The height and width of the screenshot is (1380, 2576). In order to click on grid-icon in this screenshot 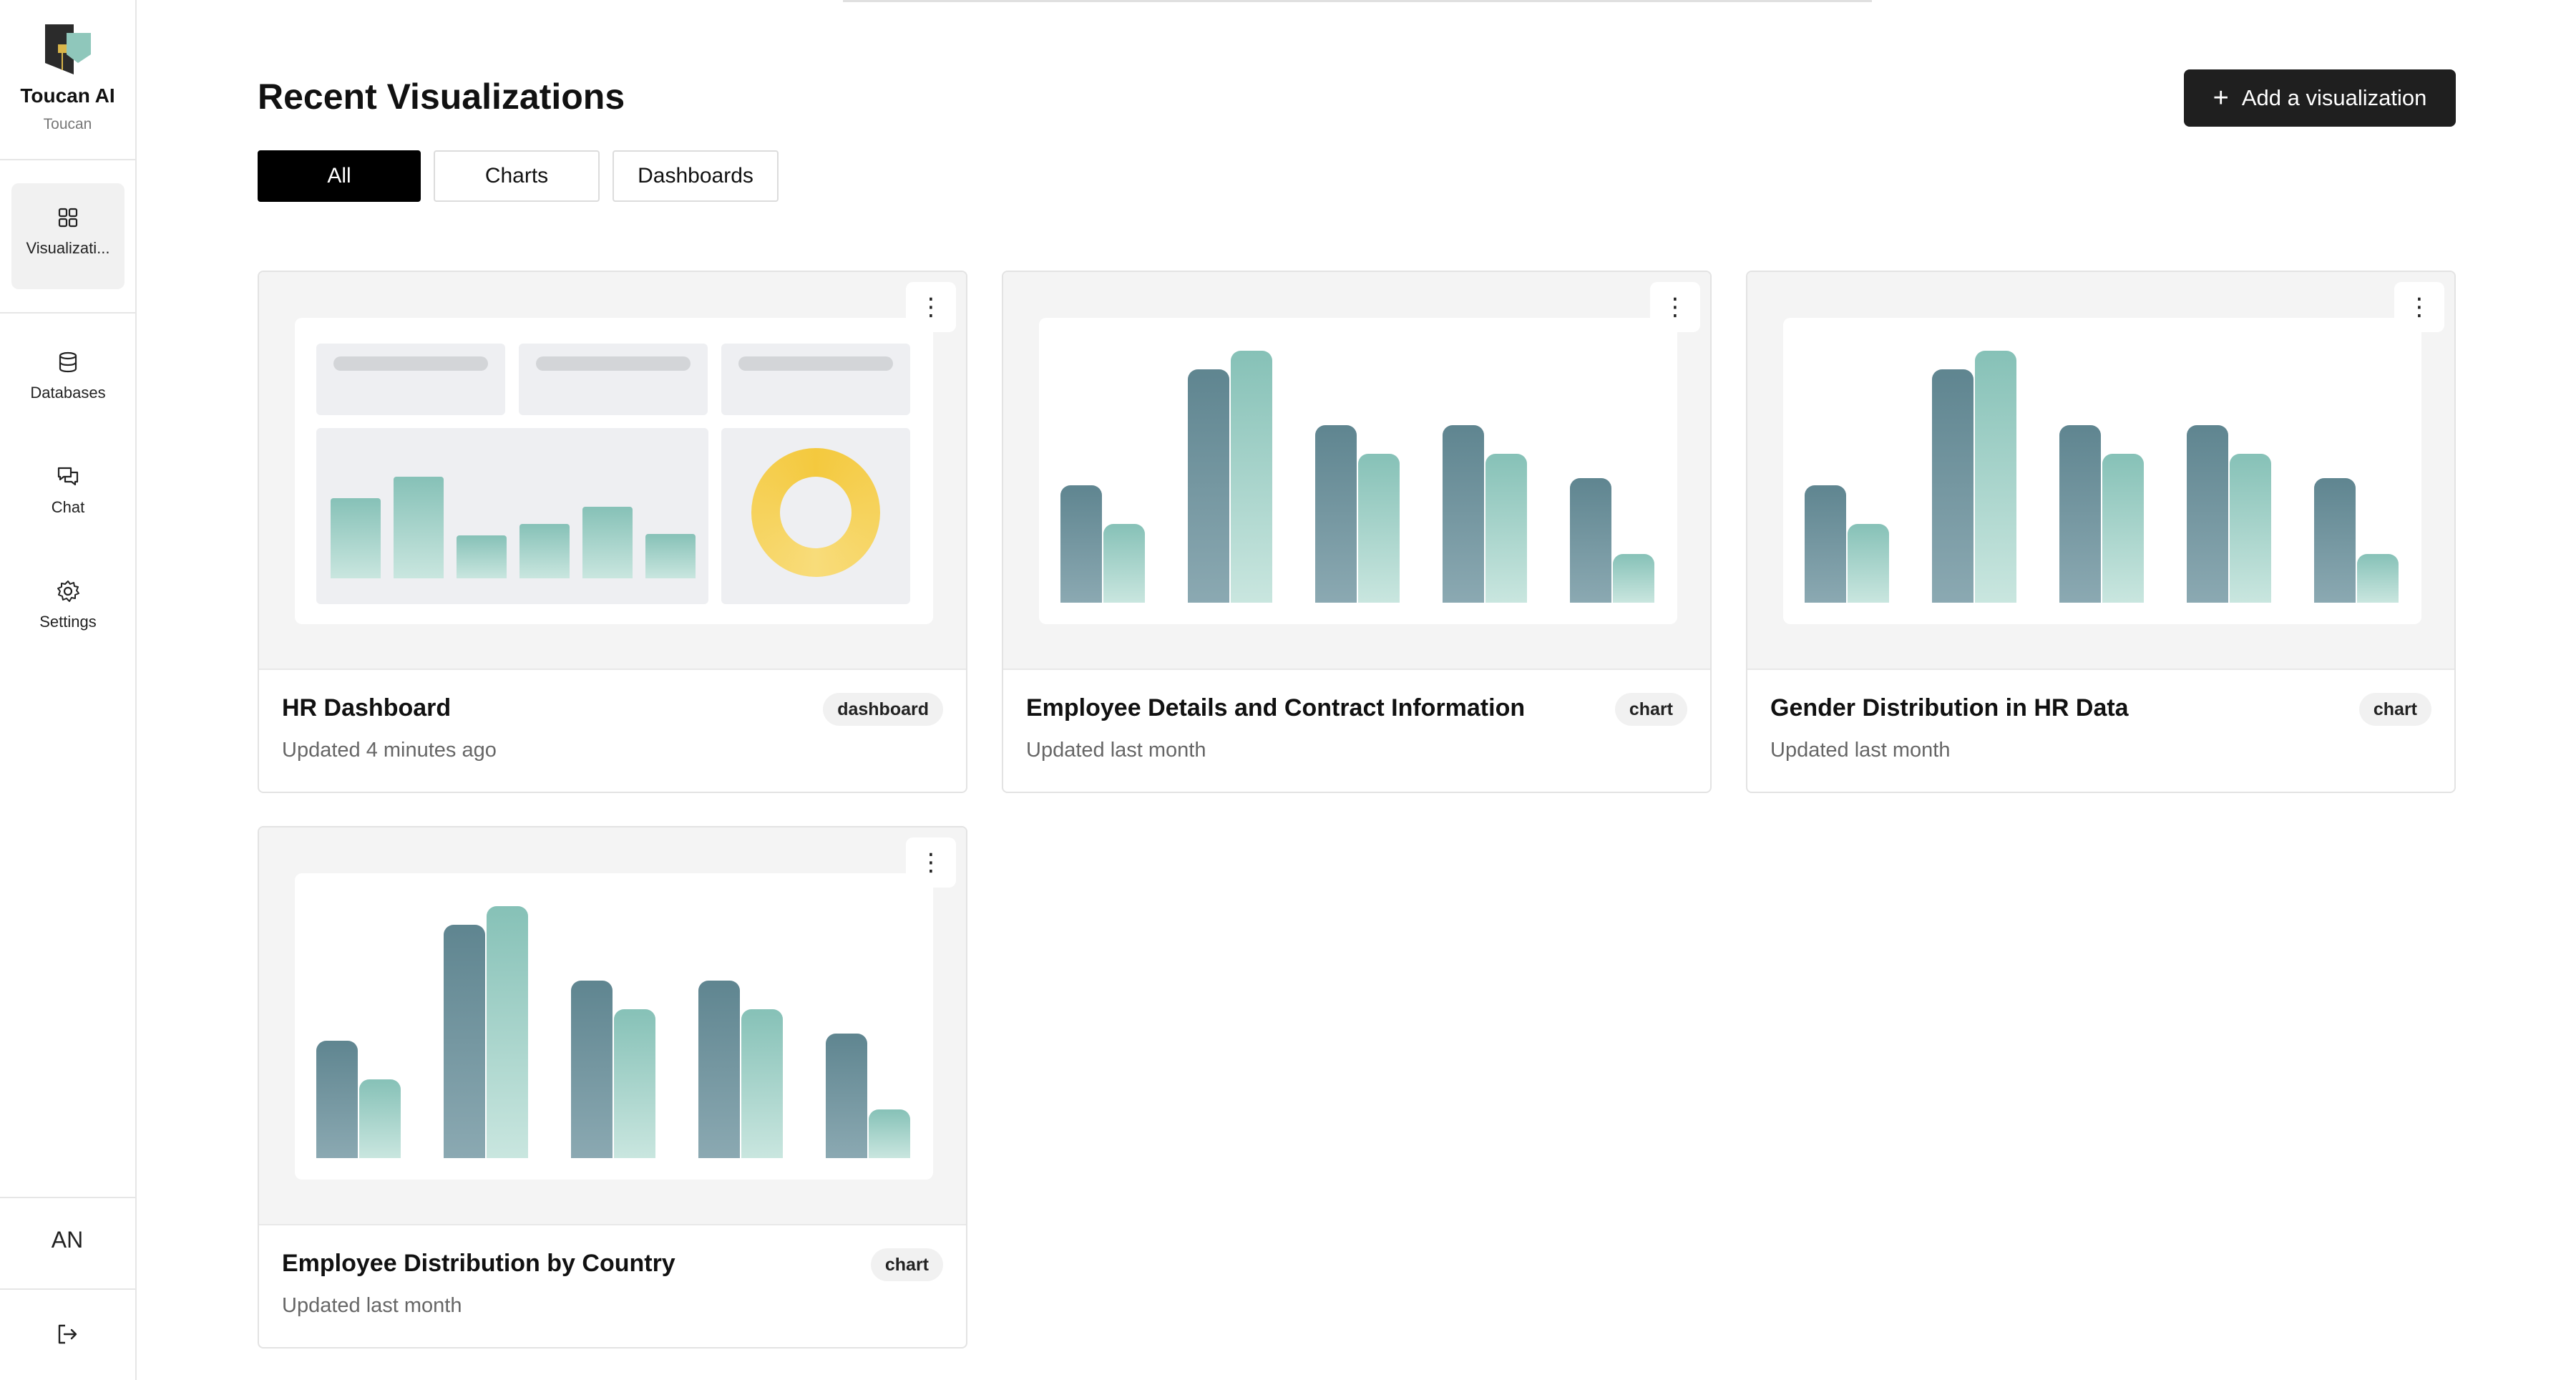, I will do `click(68, 218)`.